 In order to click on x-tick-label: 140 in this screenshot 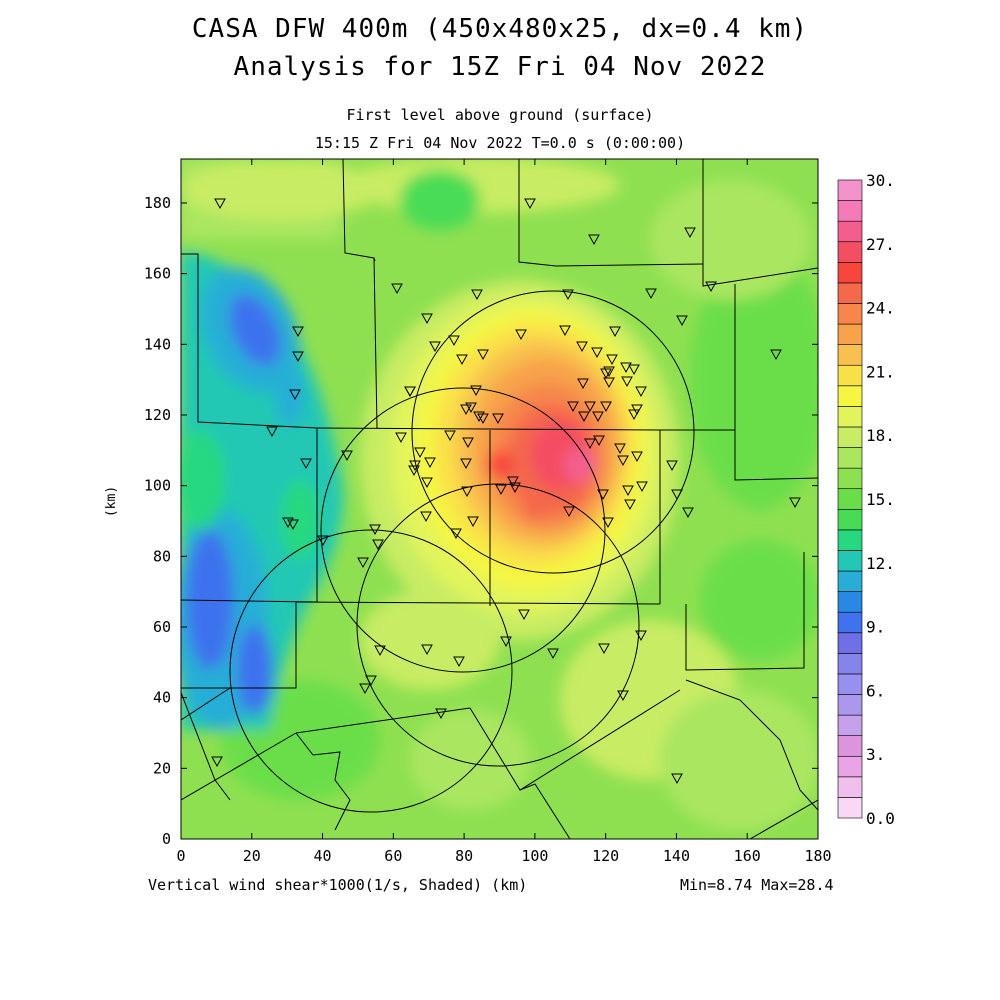, I will do `click(676, 856)`.